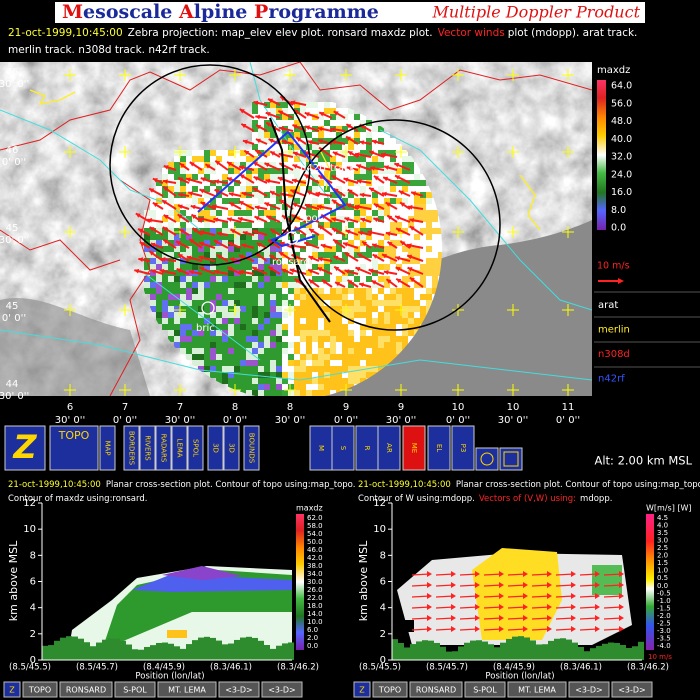  Describe the element at coordinates (621, 192) in the screenshot. I see `colorbar-tick: 16.0` at that location.